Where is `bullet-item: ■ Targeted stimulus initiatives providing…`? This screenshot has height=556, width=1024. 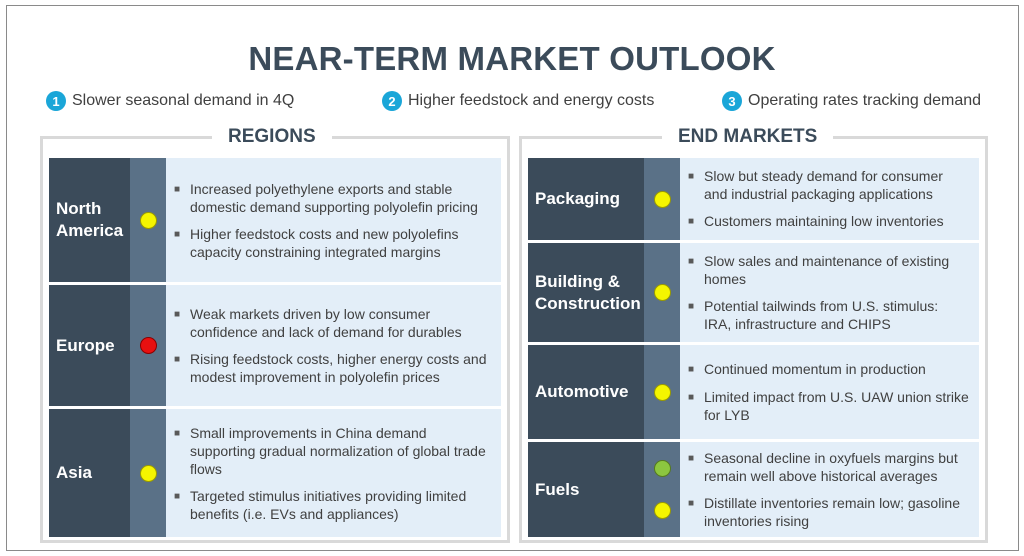
bullet-item: ■ Targeted stimulus initiatives providing… is located at coordinates (320, 504).